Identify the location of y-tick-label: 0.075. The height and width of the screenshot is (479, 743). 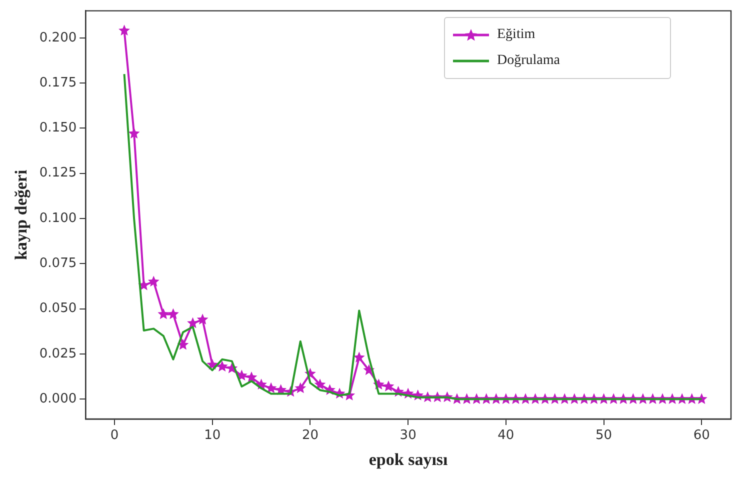
(58, 264).